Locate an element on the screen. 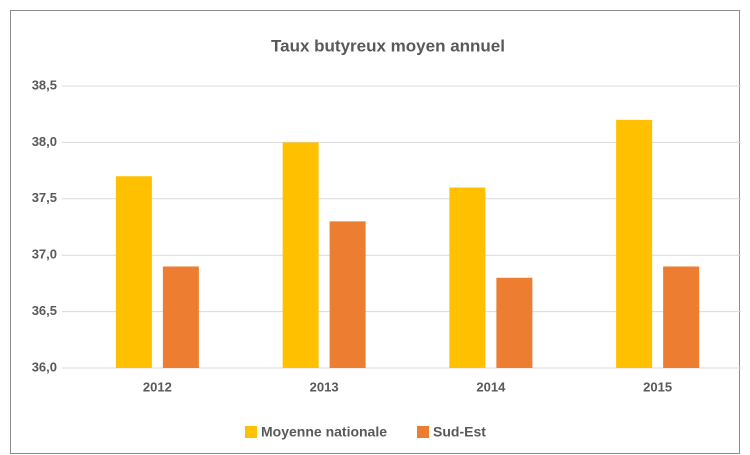 This screenshot has width=750, height=455. y-tick-label: 37,0 is located at coordinates (44, 254).